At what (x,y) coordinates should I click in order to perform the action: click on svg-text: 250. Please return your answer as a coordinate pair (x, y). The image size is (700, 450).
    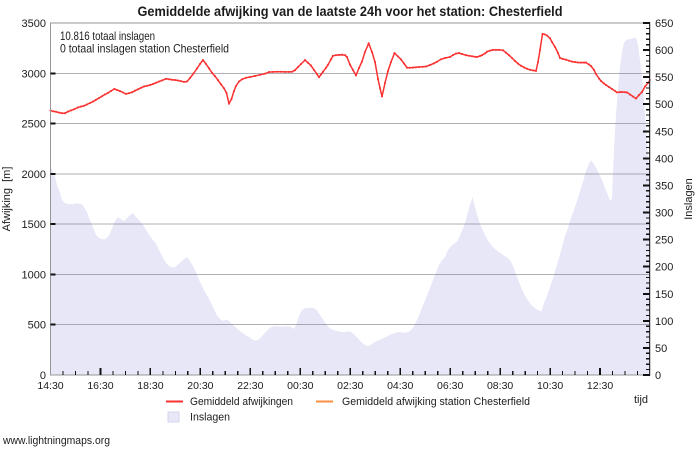
    Looking at the image, I should click on (664, 241).